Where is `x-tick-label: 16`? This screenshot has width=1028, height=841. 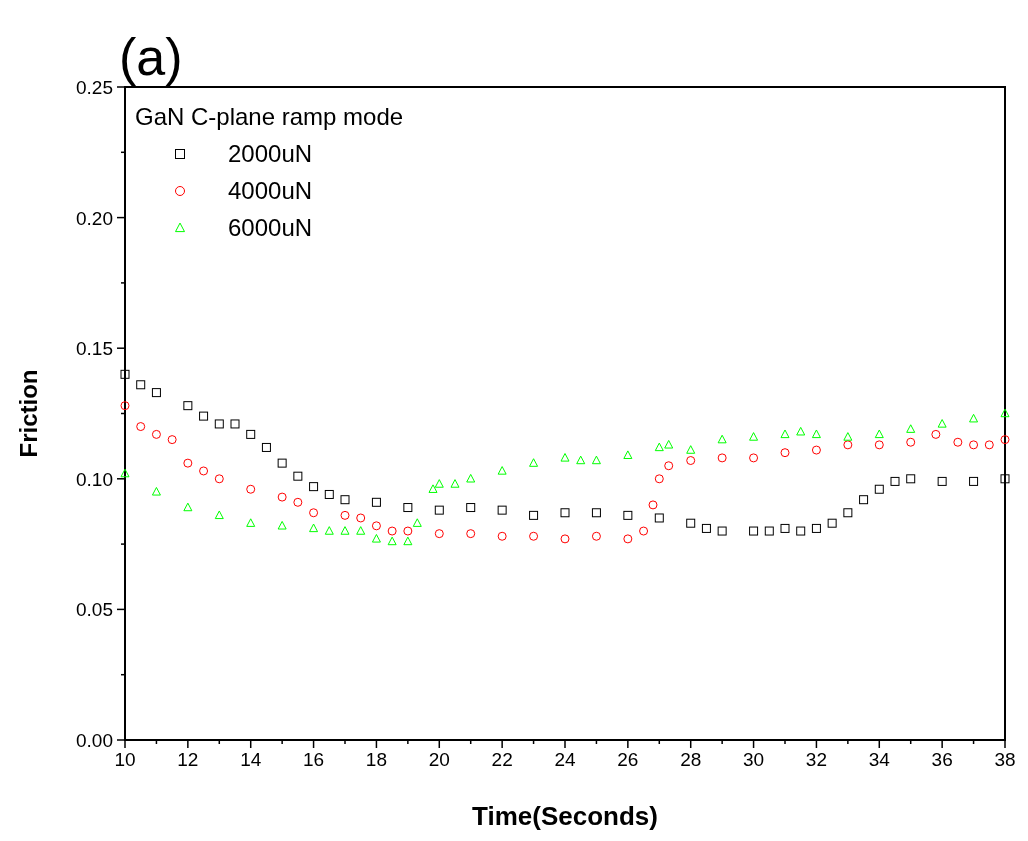 x-tick-label: 16 is located at coordinates (314, 759).